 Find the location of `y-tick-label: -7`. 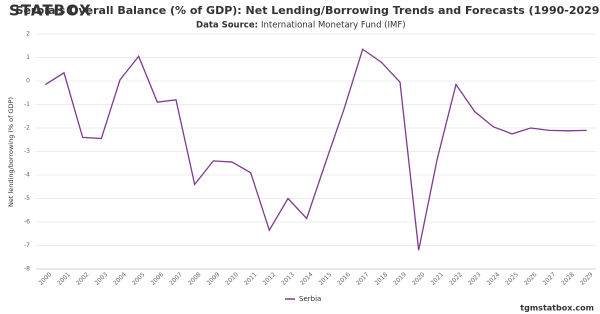

y-tick-label: -7 is located at coordinates (27, 245).